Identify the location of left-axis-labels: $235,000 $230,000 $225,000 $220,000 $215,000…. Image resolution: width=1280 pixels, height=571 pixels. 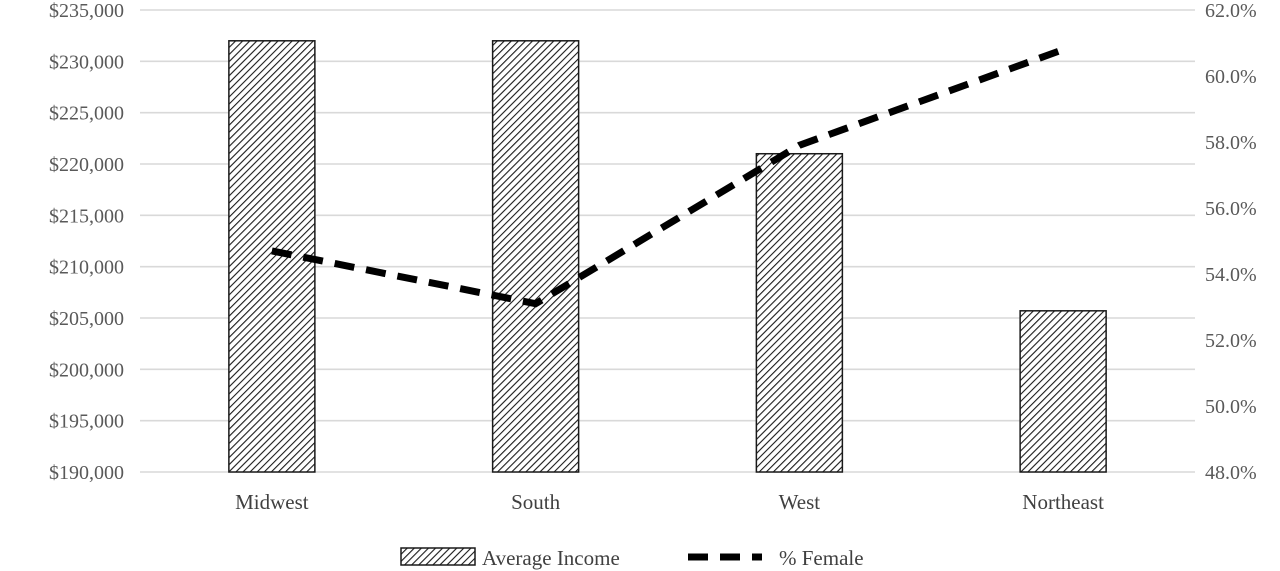
(86, 242).